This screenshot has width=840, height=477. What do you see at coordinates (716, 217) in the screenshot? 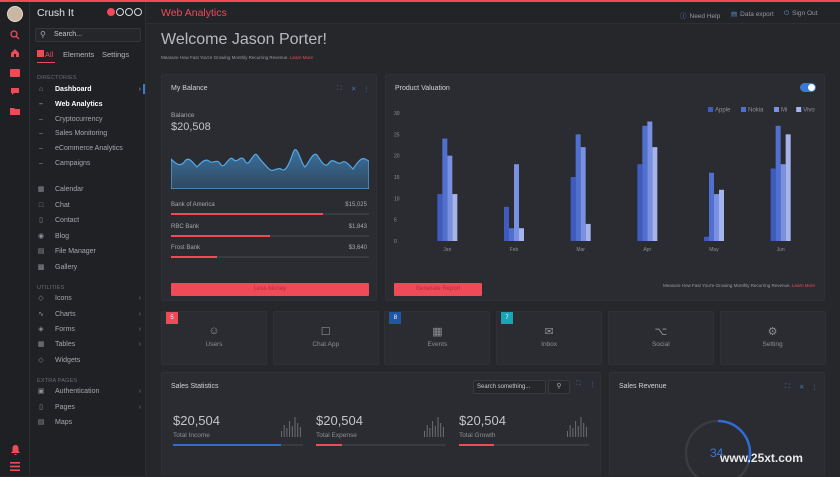
I see `bar-mi-may` at bounding box center [716, 217].